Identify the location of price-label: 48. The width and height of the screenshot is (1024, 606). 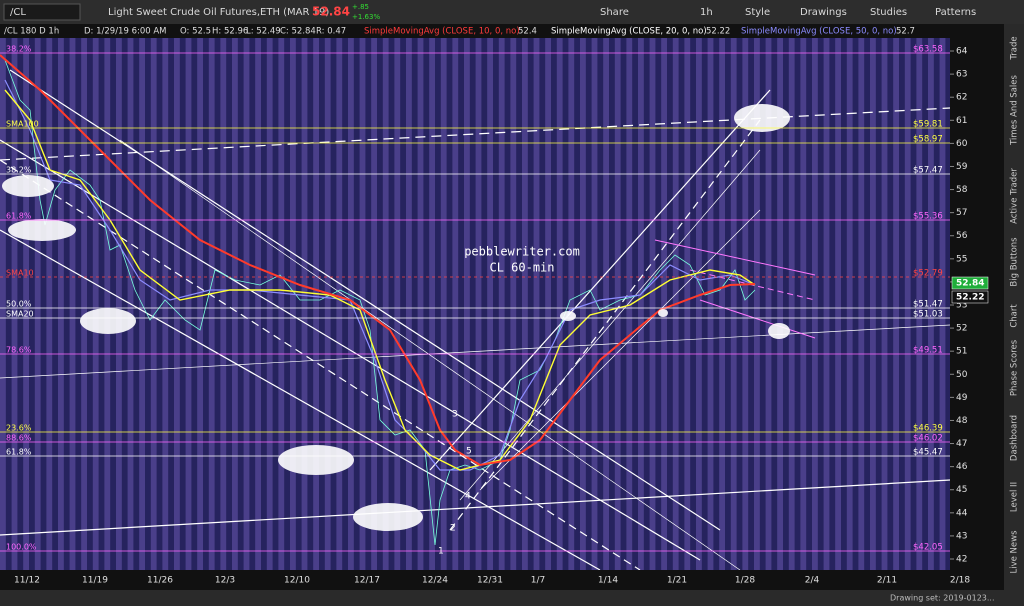
(962, 421).